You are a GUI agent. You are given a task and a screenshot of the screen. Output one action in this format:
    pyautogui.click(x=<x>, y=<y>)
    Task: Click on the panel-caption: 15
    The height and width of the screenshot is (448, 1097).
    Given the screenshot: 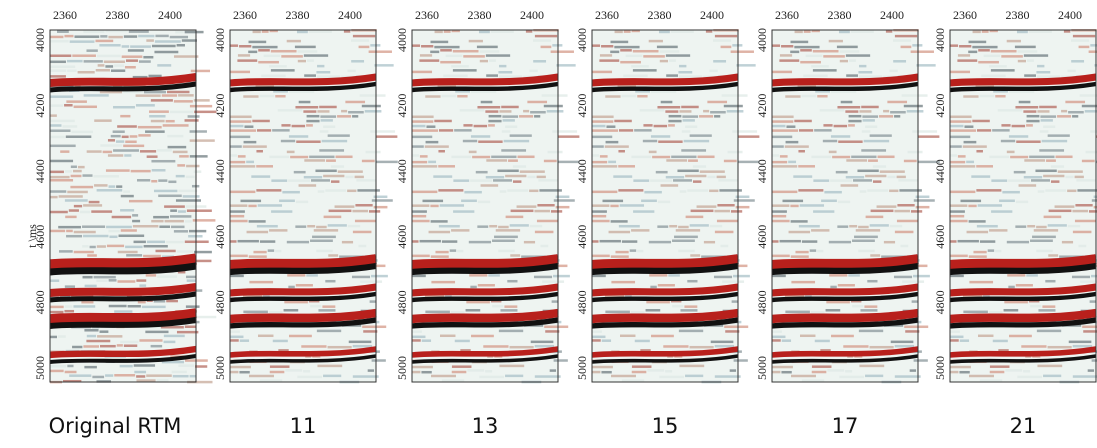 What is the action you would take?
    pyautogui.click(x=665, y=426)
    